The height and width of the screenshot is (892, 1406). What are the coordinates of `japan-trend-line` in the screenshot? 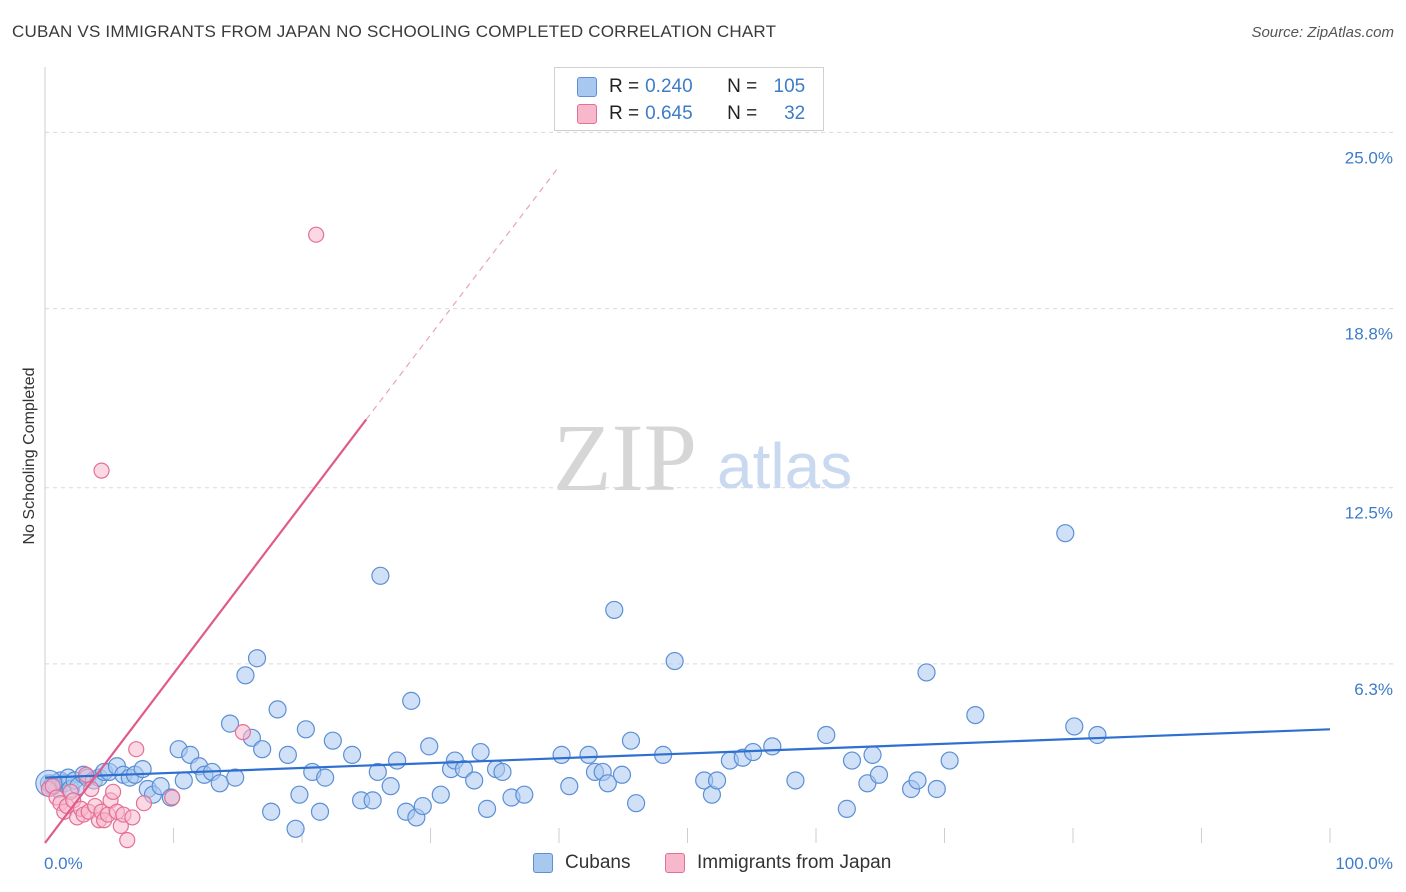 It's located at (206, 631).